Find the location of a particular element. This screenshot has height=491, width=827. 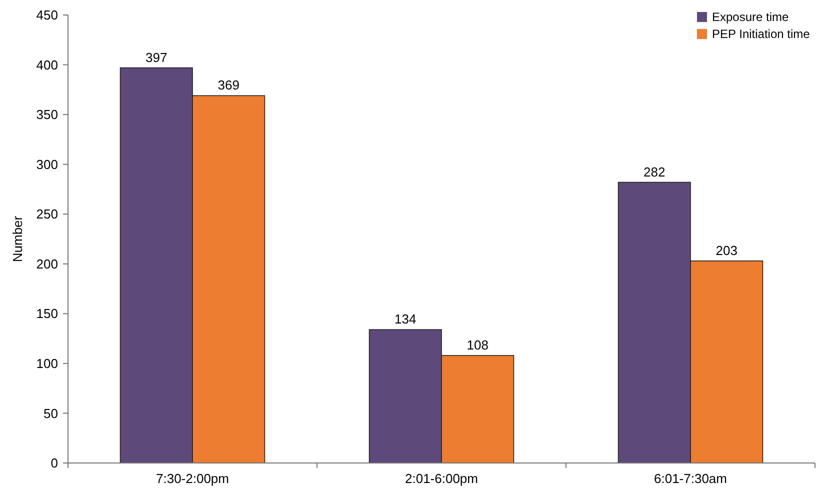

y-tick-label: 350 is located at coordinates (47, 114).